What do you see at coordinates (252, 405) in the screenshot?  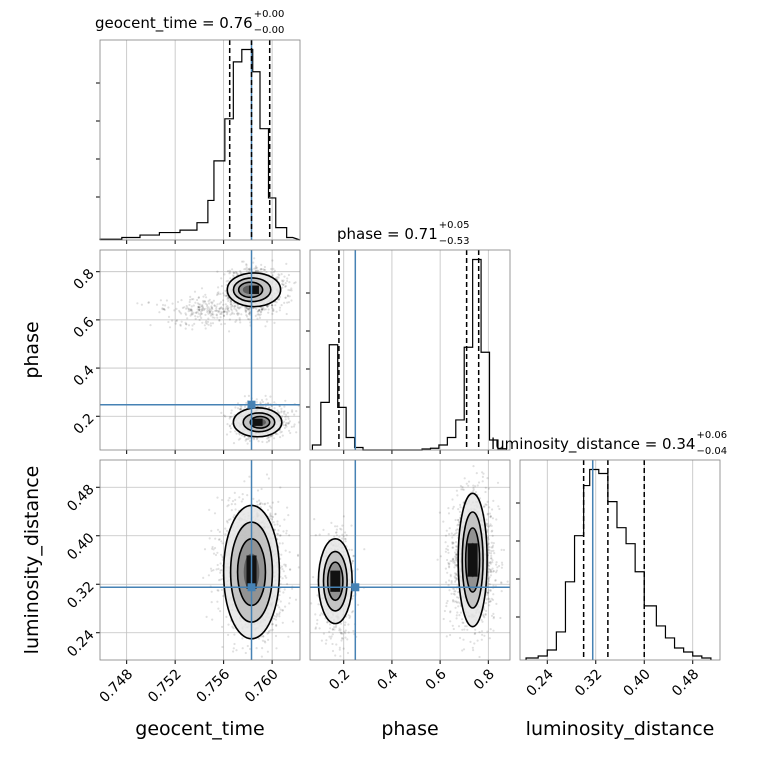 I see `scatter-gt-phase-truth-marker` at bounding box center [252, 405].